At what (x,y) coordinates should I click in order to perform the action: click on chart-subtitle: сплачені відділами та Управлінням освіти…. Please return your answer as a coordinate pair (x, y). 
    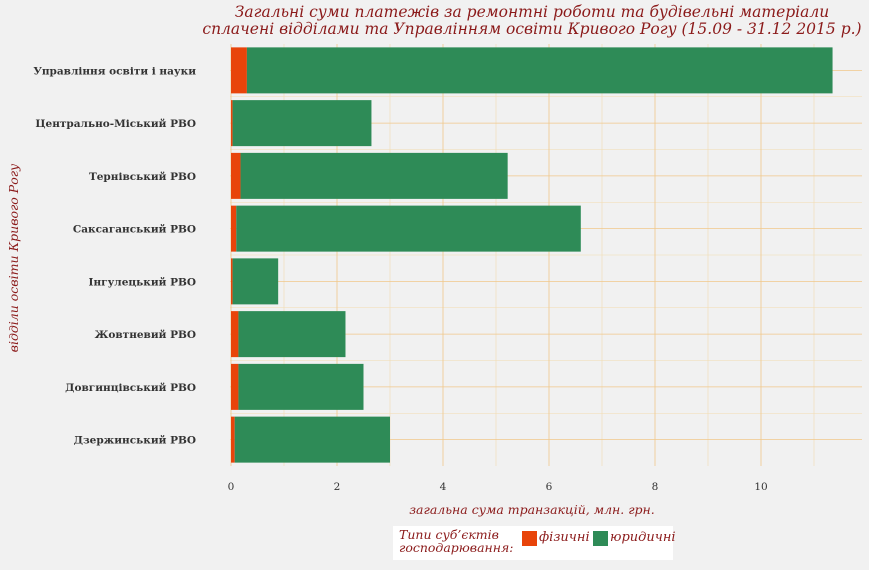
    Looking at the image, I should click on (531, 29).